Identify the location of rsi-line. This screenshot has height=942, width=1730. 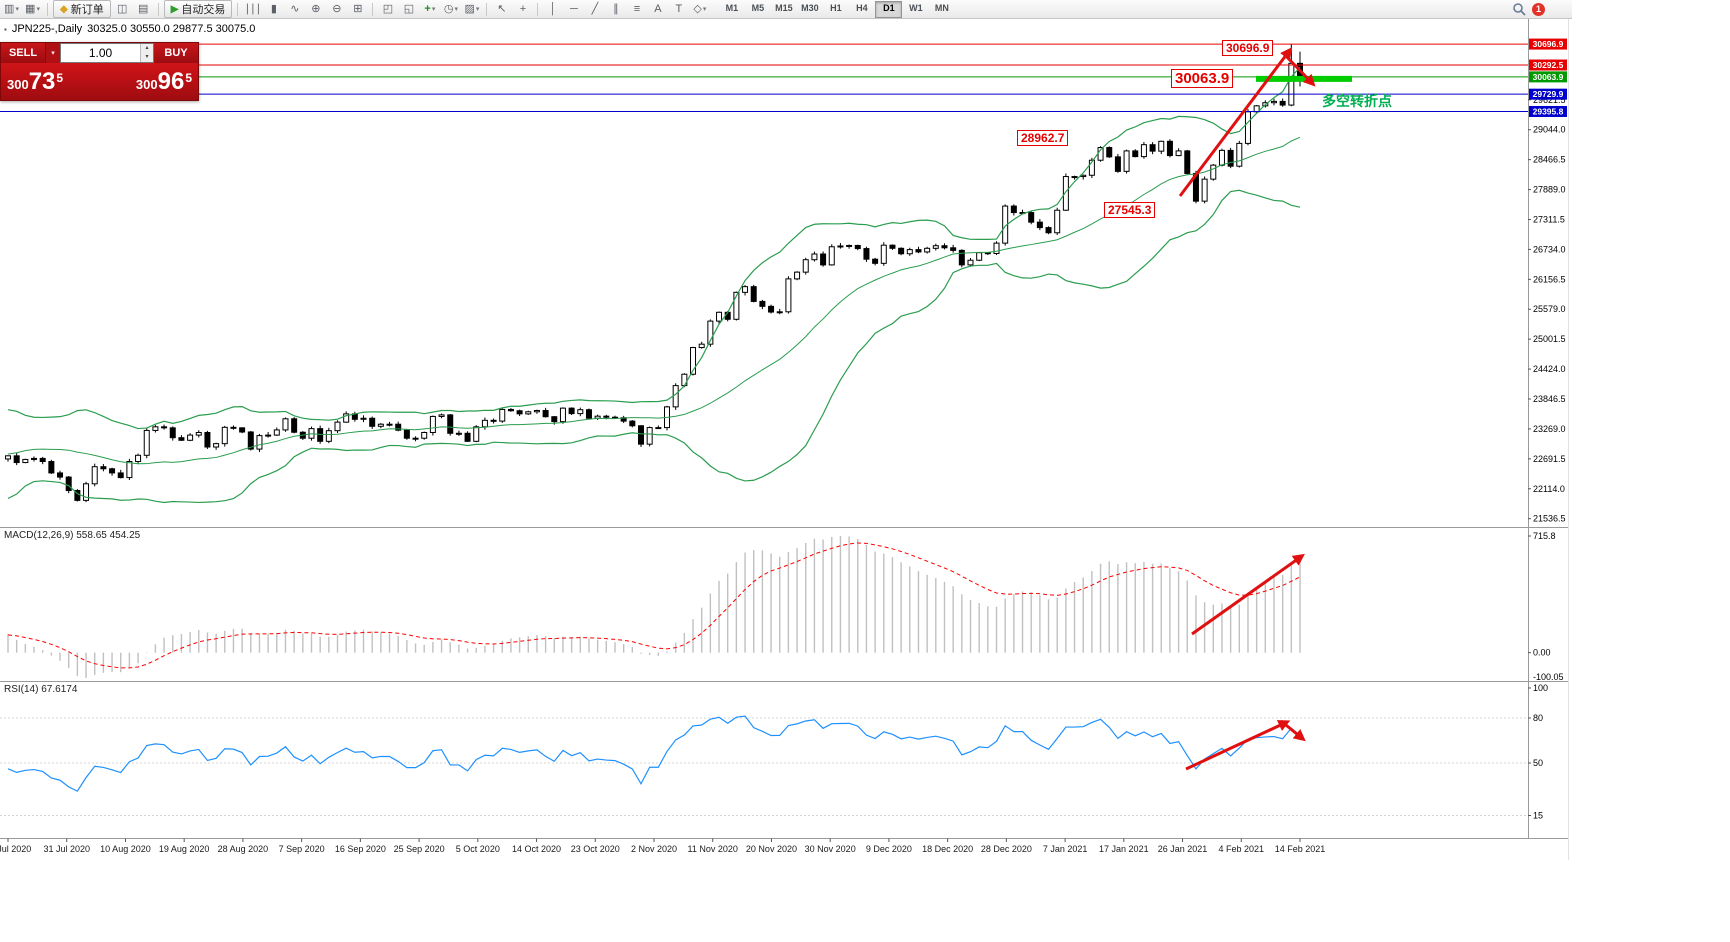
(654, 753).